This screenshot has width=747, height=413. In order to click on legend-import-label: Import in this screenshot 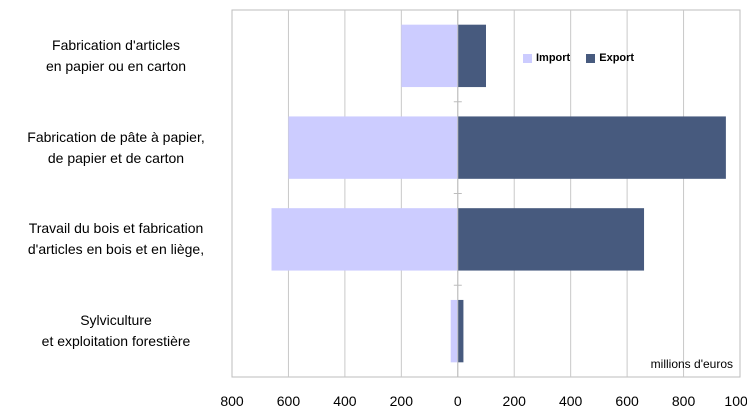, I will do `click(553, 58)`.